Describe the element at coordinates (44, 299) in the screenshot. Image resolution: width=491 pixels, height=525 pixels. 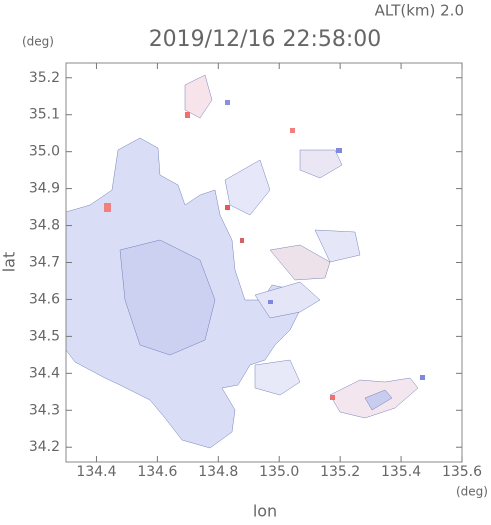
I see `y-tick-label: 34.6` at that location.